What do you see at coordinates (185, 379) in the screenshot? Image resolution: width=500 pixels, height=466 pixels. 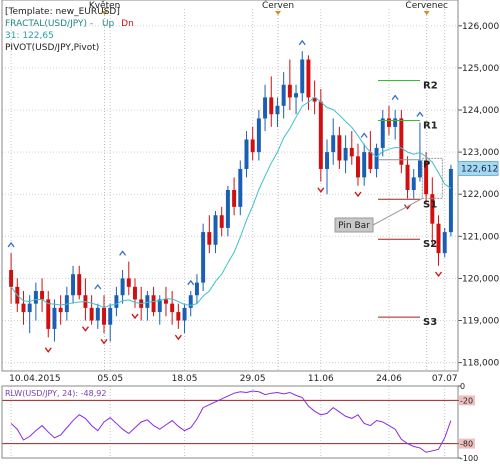 I see `x-tick-label: 18.05` at bounding box center [185, 379].